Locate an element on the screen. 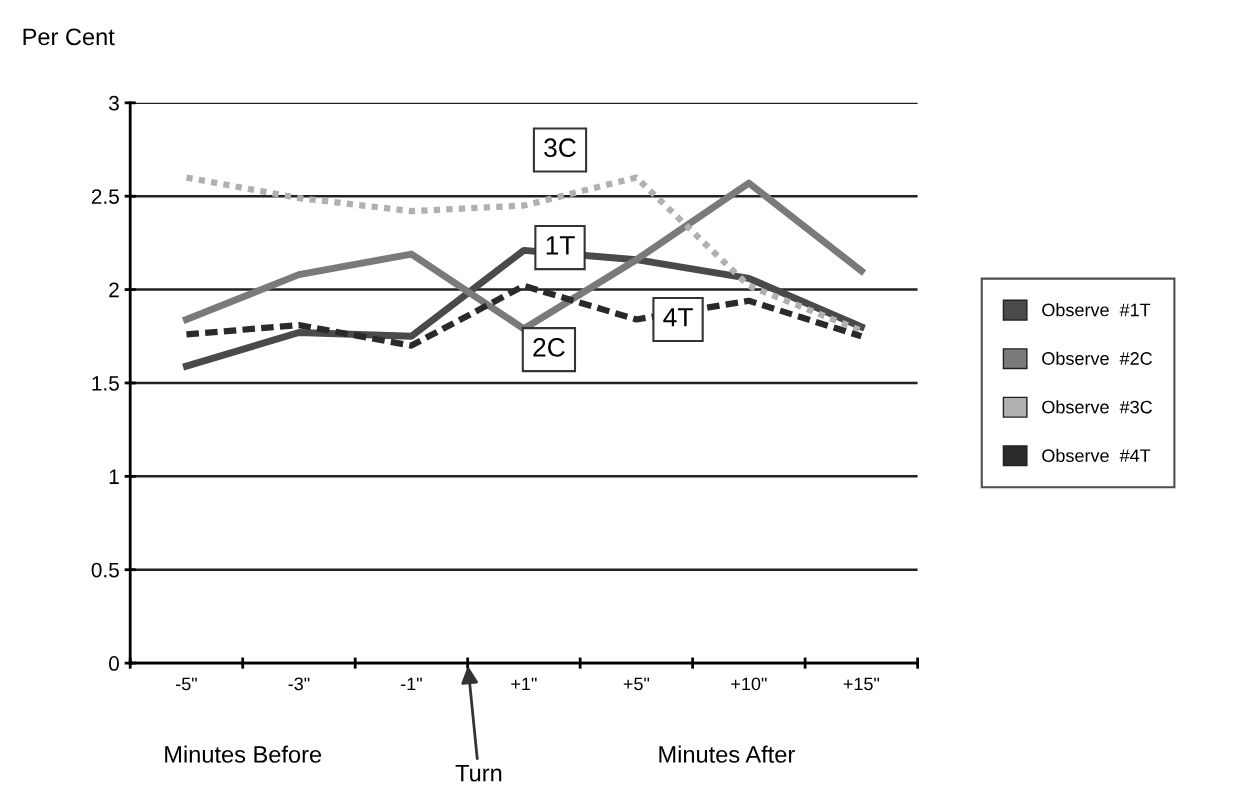 The width and height of the screenshot is (1240, 797). text: Turn is located at coordinates (478, 773).